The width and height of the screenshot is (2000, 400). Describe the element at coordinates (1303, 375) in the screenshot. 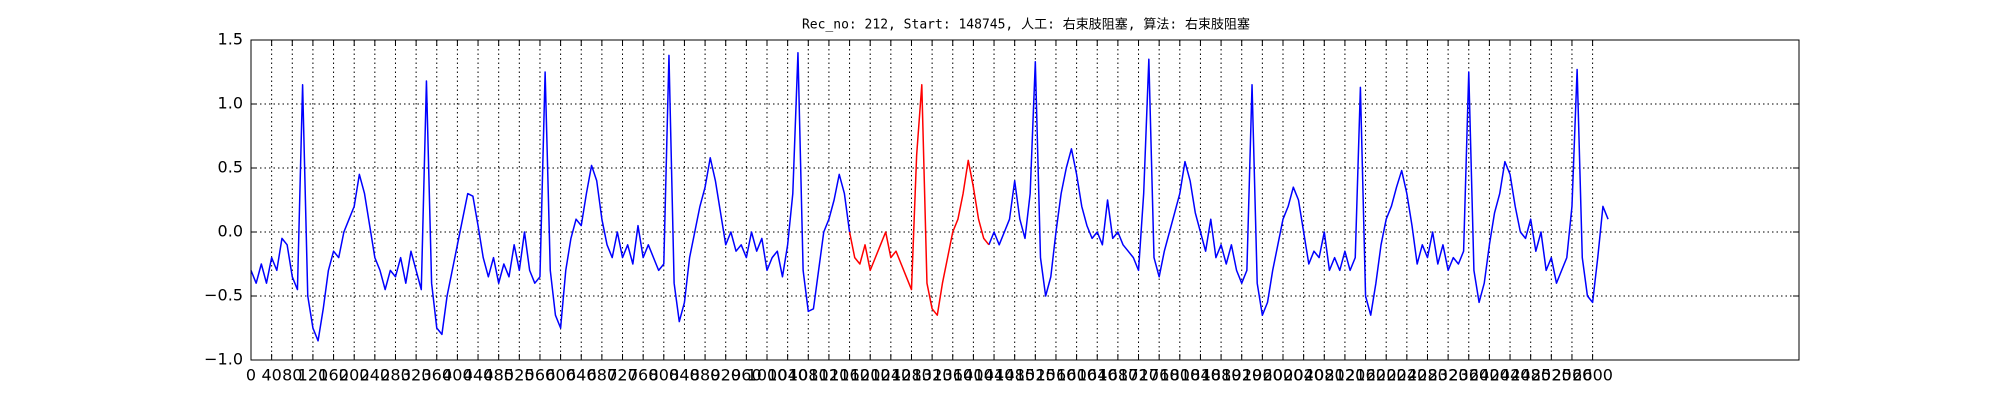

I see `x-tick-label: 2040` at that location.